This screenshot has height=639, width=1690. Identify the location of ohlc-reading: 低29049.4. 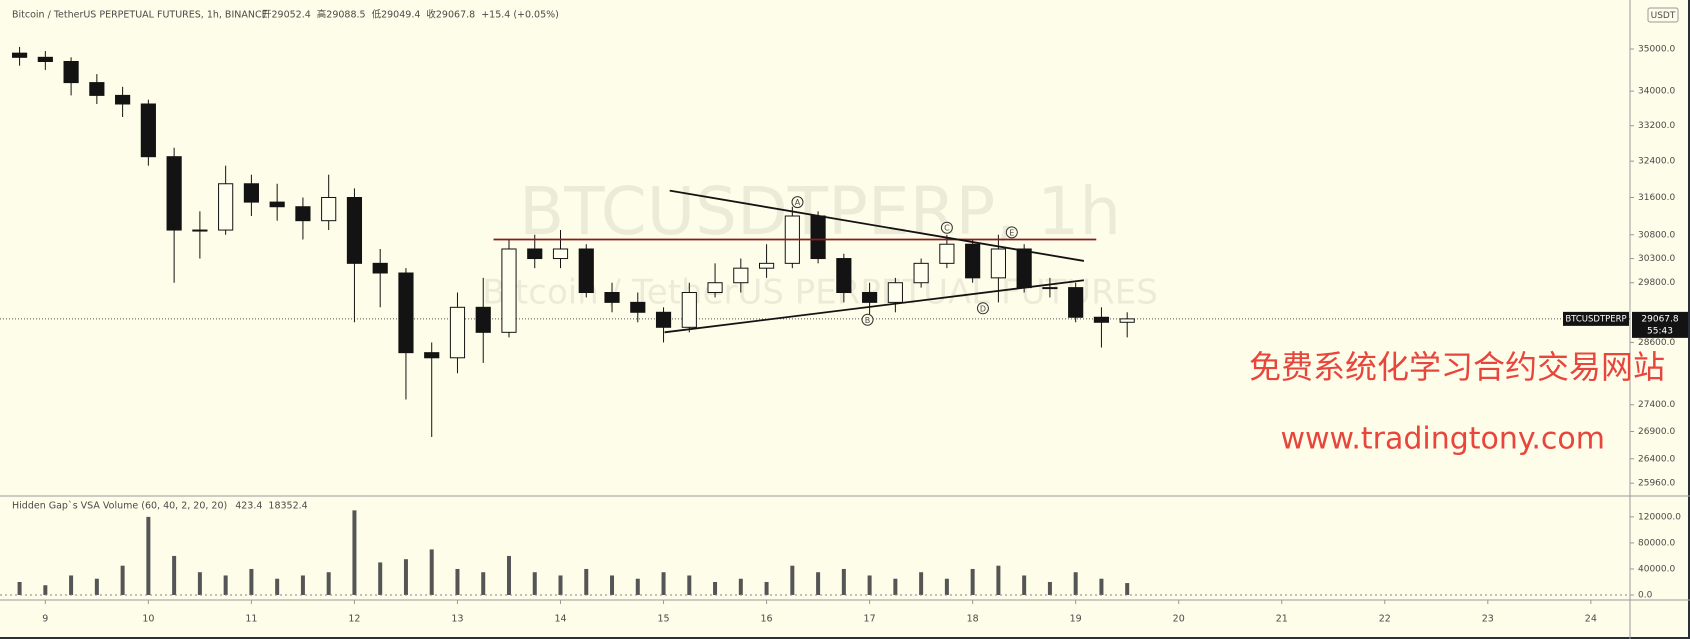
(396, 15).